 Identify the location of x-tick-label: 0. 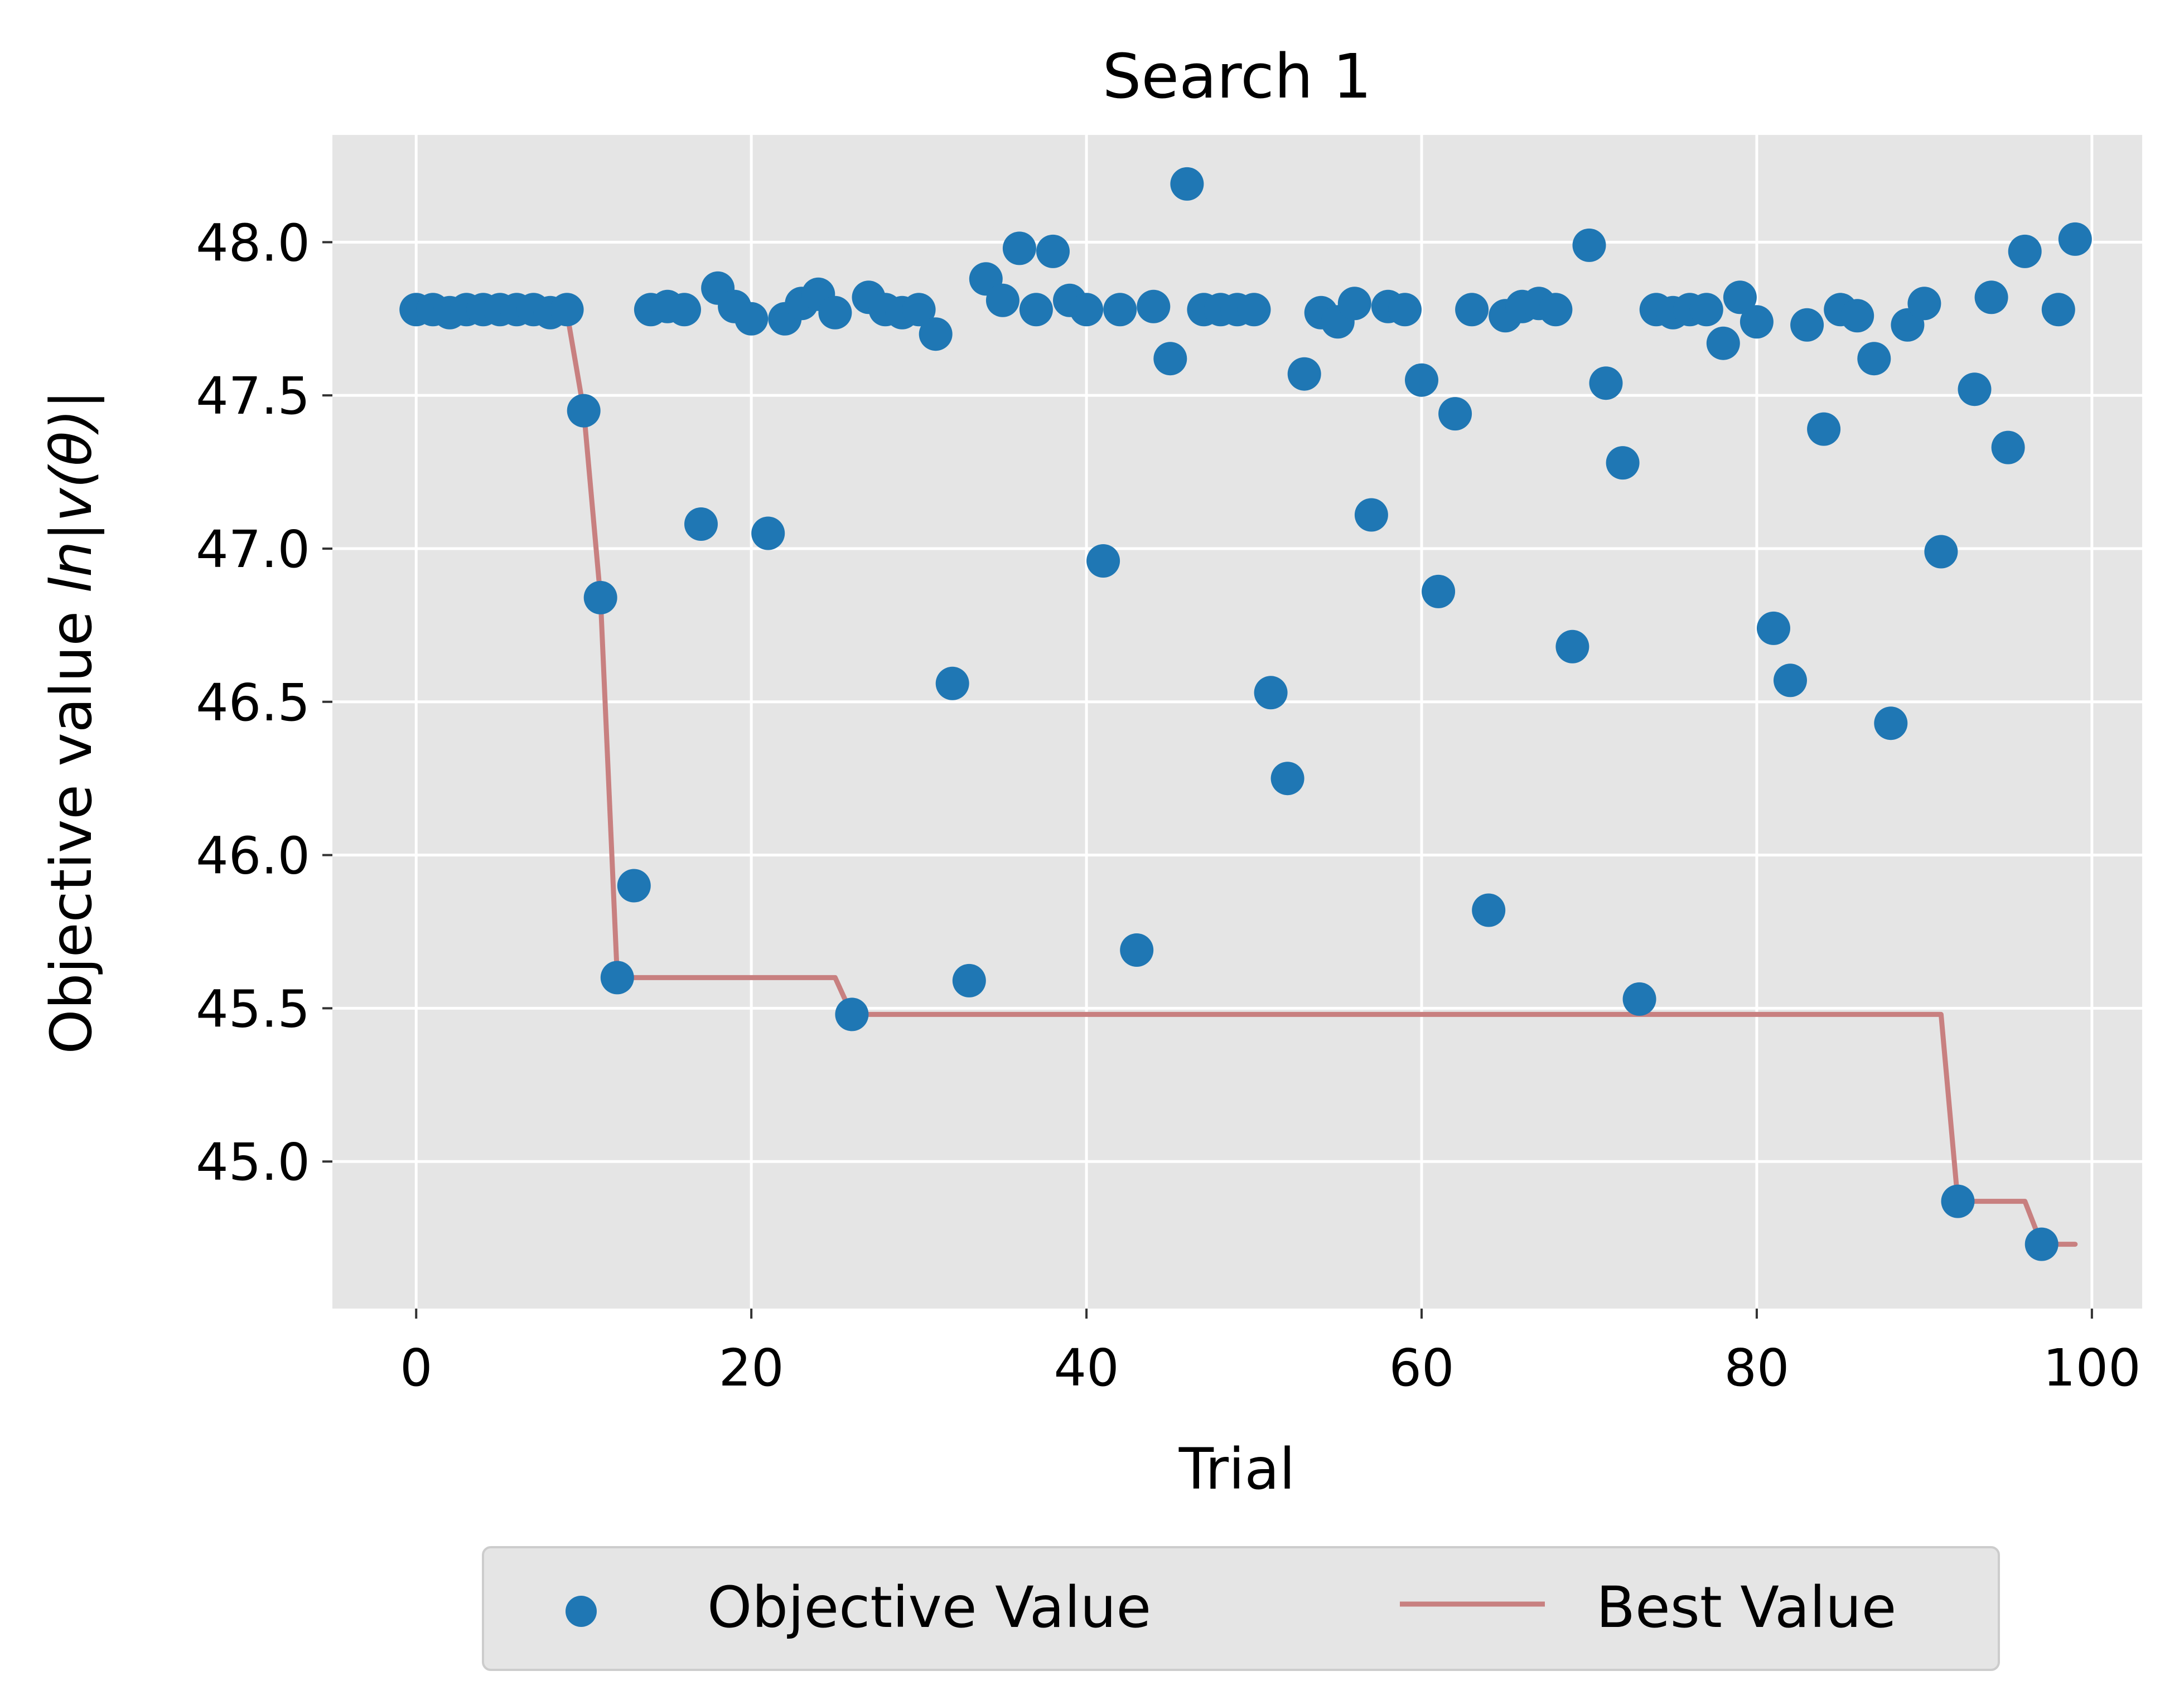
(417, 1368).